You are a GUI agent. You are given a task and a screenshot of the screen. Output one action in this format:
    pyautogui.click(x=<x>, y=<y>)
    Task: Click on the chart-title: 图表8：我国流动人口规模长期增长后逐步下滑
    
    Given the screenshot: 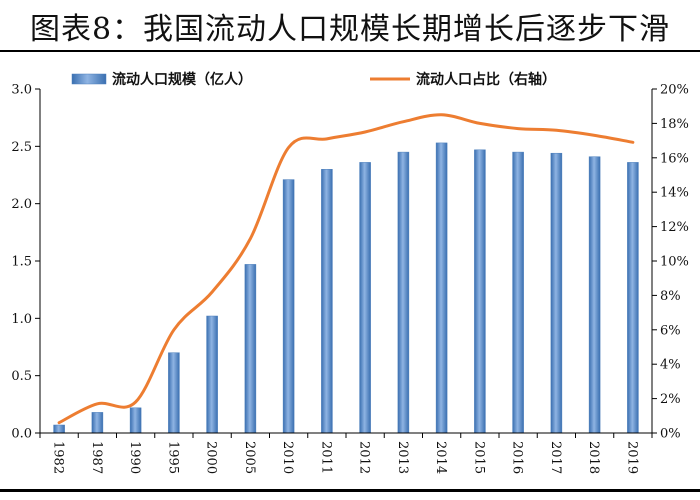 What is the action you would take?
    pyautogui.click(x=350, y=29)
    